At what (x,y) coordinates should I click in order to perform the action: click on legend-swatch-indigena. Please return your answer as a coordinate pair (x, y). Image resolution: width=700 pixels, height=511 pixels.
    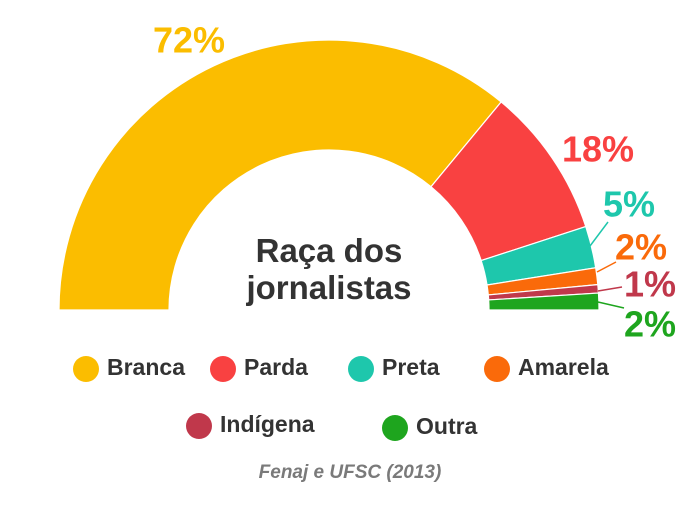
    Looking at the image, I should click on (199, 426).